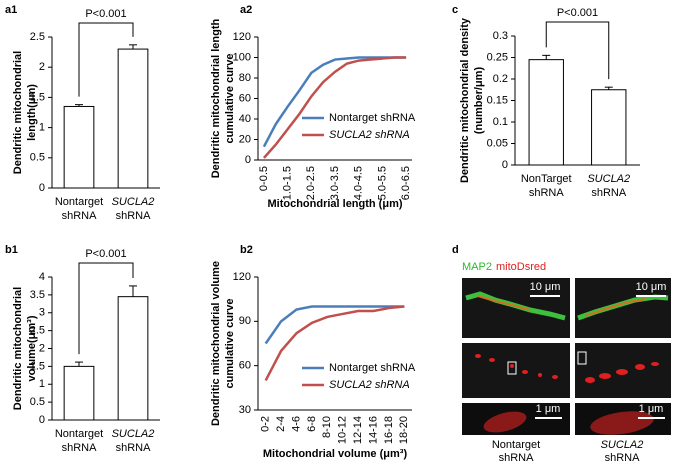  I want to click on y-axis-label: Dendritic mitochondrial length, so click(216, 98).